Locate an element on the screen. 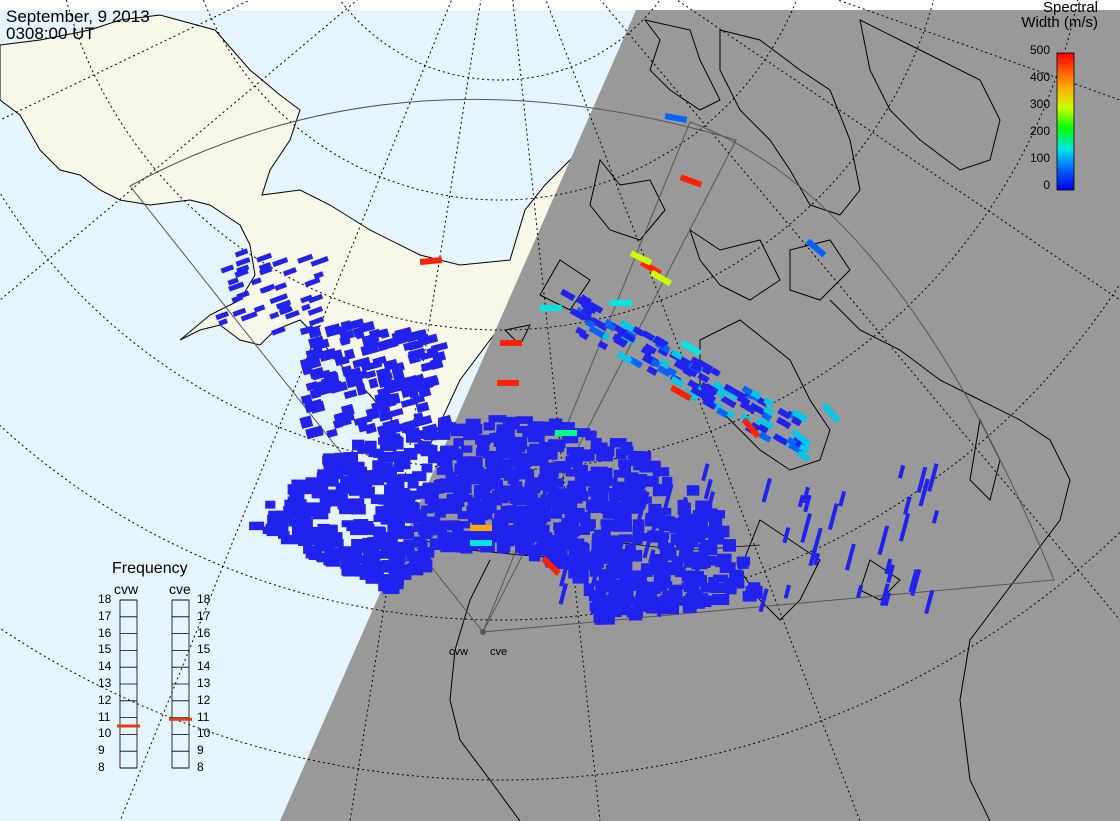  map-date-time: September, 9 2013 0308:00 UT is located at coordinates (78, 25).